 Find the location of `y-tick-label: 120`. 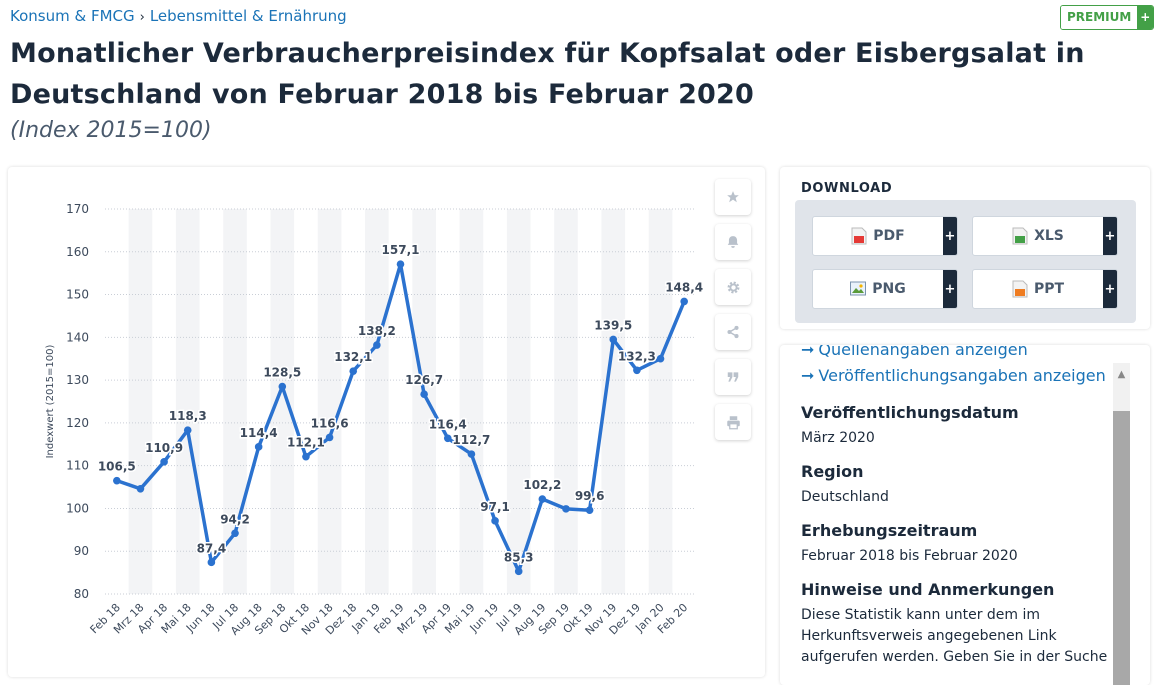

y-tick-label: 120 is located at coordinates (77, 423).